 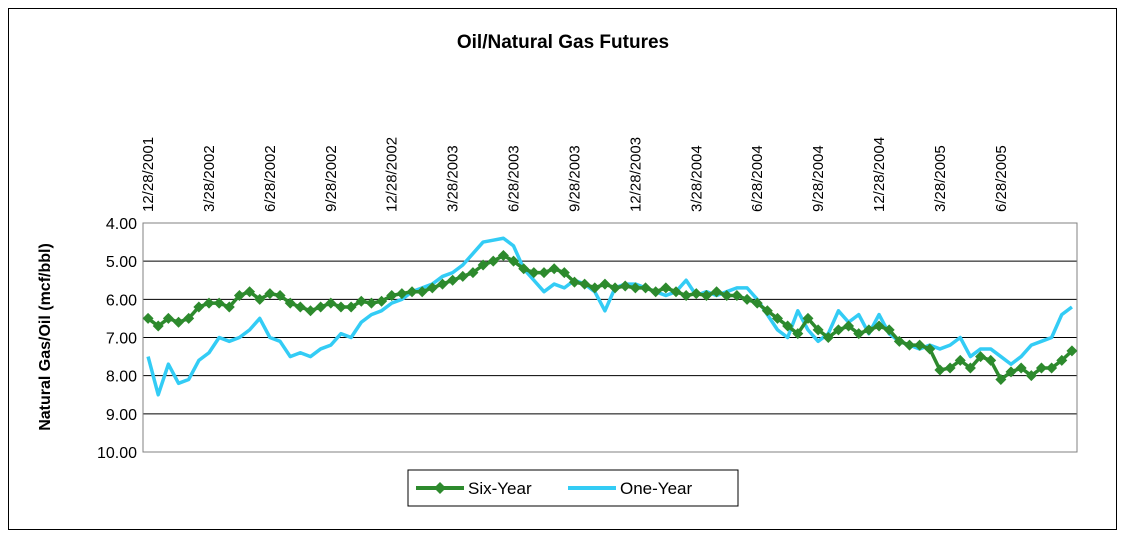 I want to click on x-tick-label: 9/28/2003, so click(x=574, y=178).